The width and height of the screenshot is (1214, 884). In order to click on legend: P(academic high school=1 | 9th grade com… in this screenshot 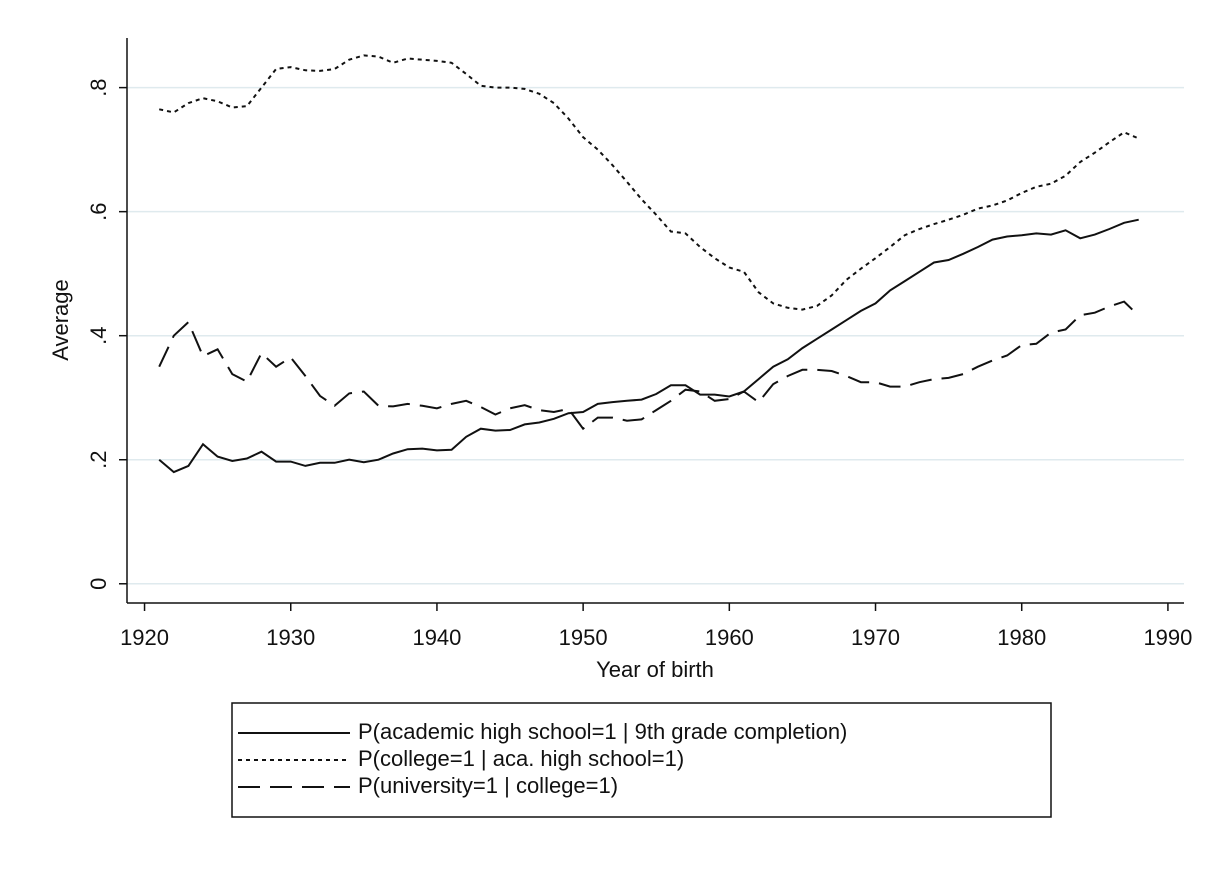, I will do `click(641, 760)`.